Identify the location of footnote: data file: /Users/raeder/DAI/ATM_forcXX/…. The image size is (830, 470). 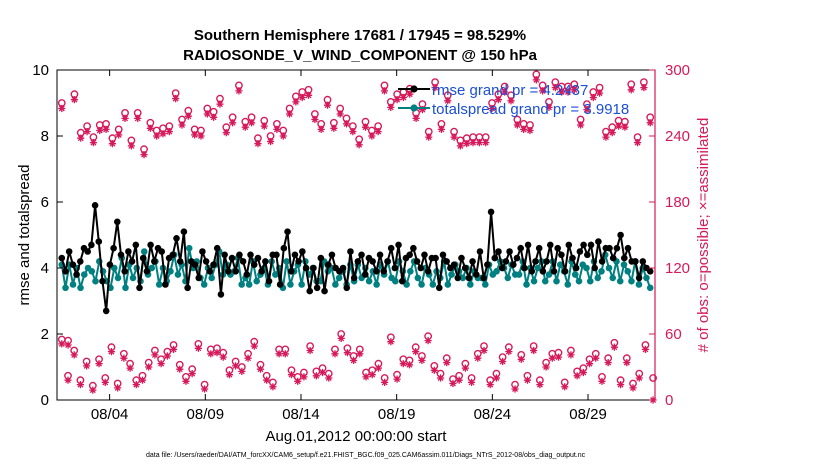
(366, 455).